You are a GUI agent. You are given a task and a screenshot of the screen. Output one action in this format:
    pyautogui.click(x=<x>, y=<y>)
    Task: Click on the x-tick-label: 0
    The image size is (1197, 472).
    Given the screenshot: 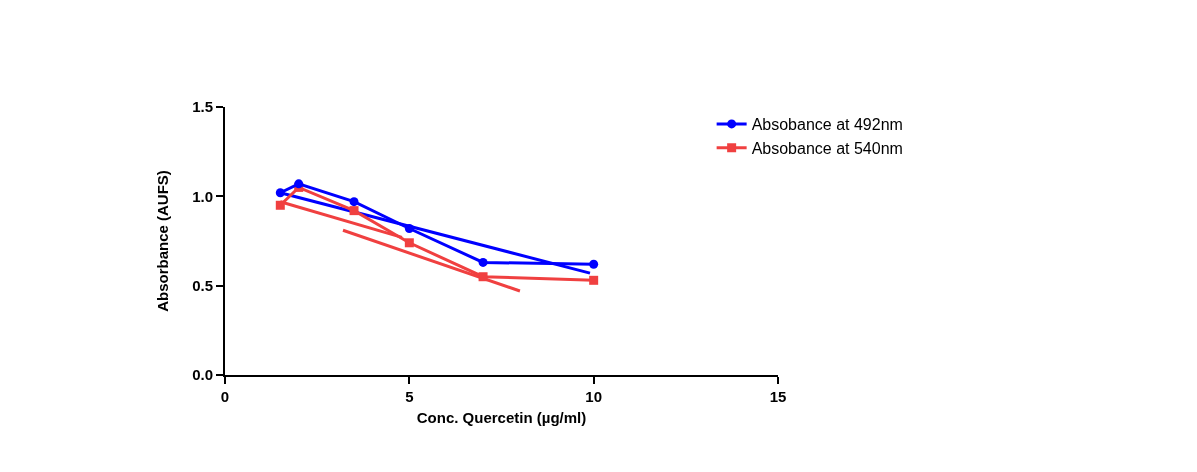 What is the action you would take?
    pyautogui.click(x=225, y=396)
    